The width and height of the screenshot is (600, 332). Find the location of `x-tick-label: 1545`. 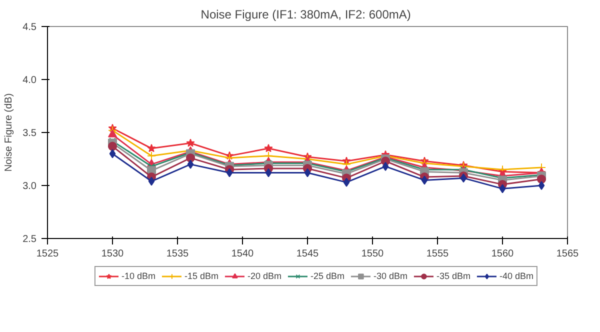

x-tick-label: 1545 is located at coordinates (308, 254).